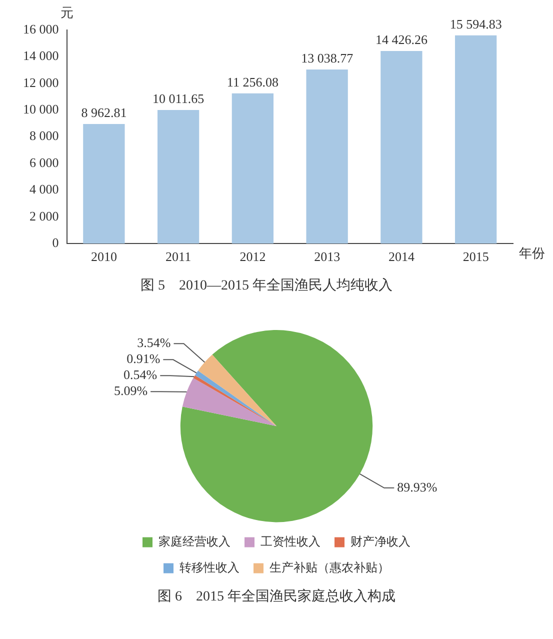 The height and width of the screenshot is (639, 553). Describe the element at coordinates (44, 136) in the screenshot. I see `y-tick-label: 8 000` at that location.